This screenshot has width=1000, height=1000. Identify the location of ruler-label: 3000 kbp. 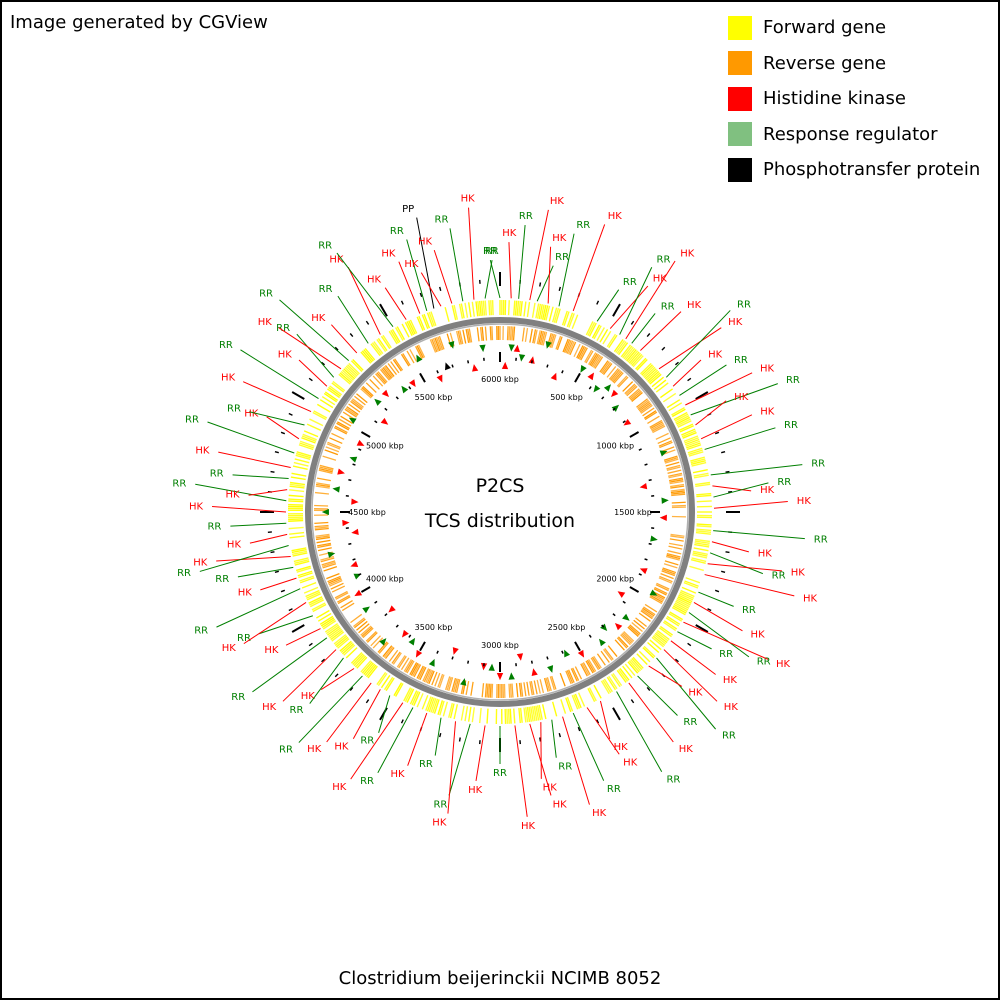
(500, 645).